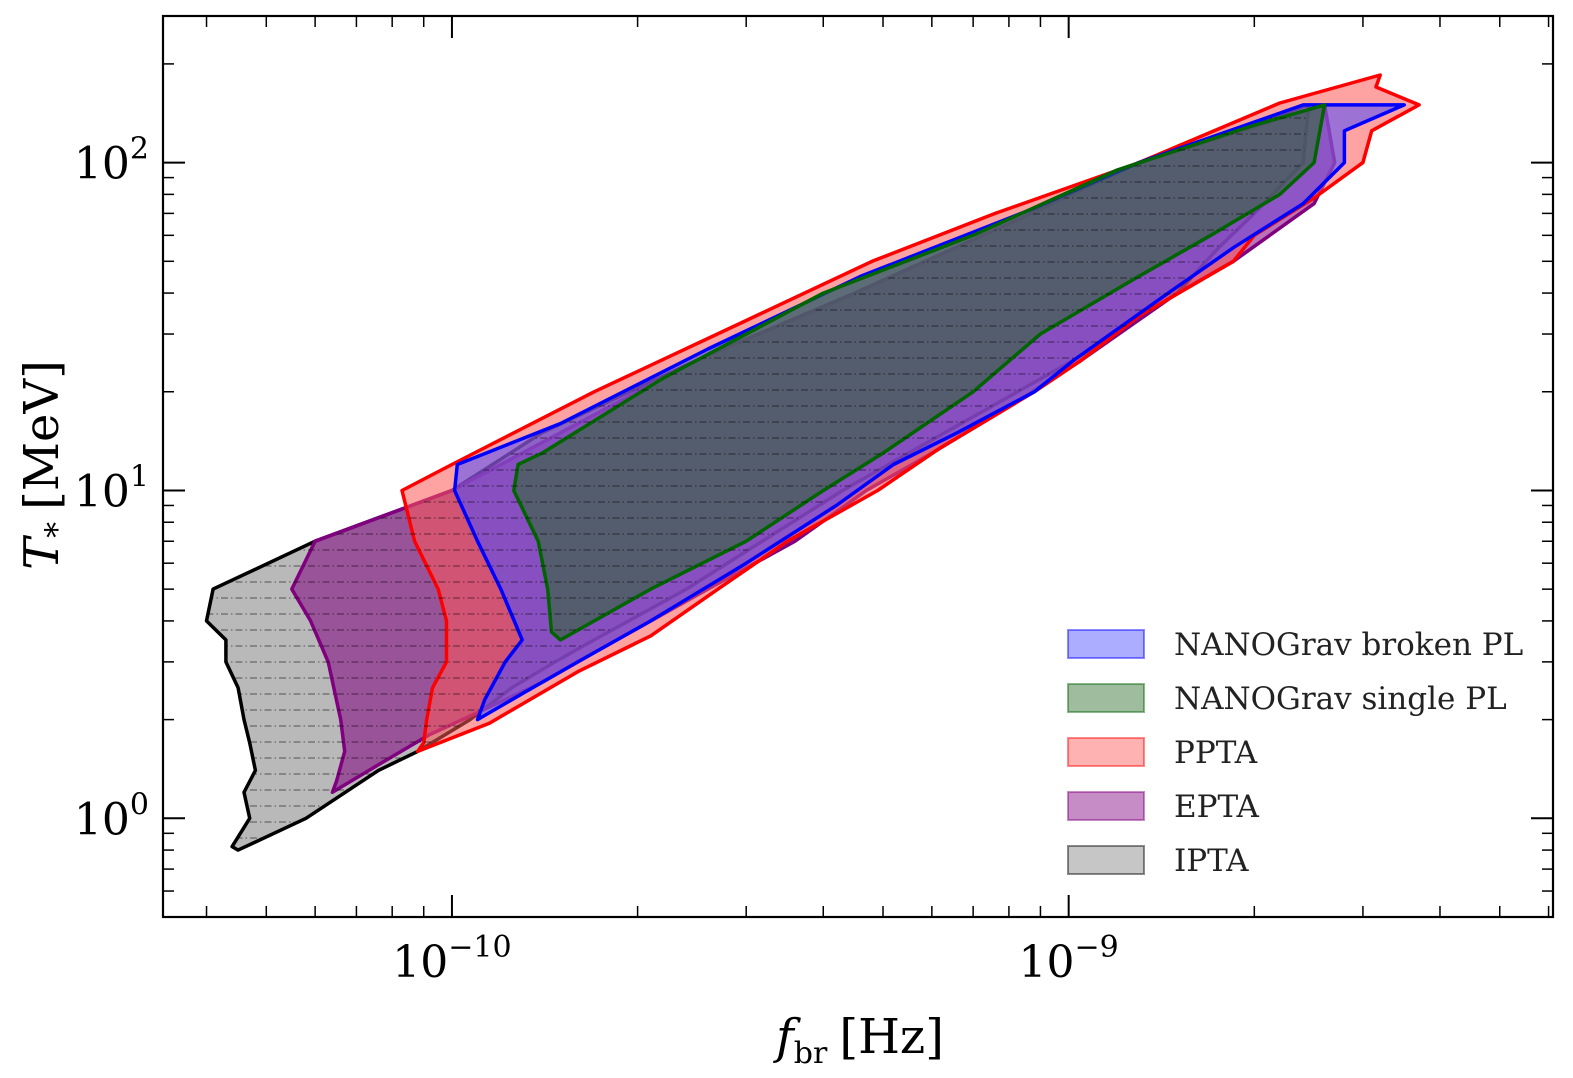 The height and width of the screenshot is (1078, 1573). What do you see at coordinates (1340, 699) in the screenshot?
I see `legend-label-nanograv-single-pl: NANOGrav single PL` at bounding box center [1340, 699].